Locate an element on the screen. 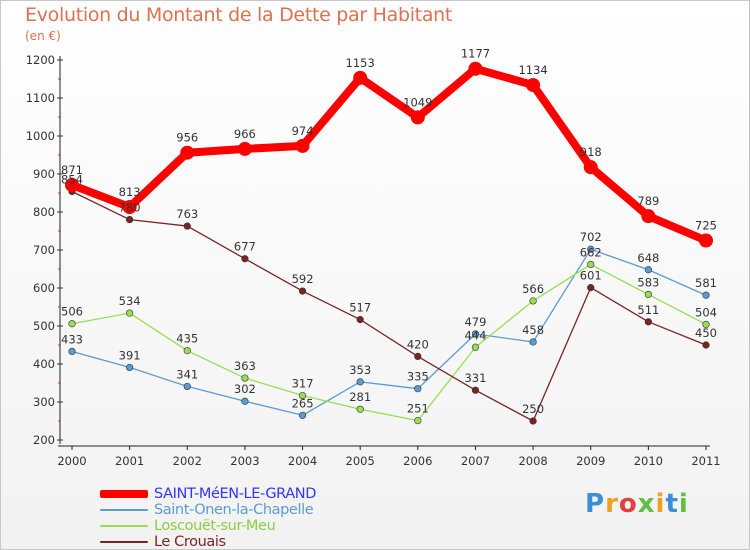 The image size is (750, 550). x-tick-label: 2002 is located at coordinates (187, 461).